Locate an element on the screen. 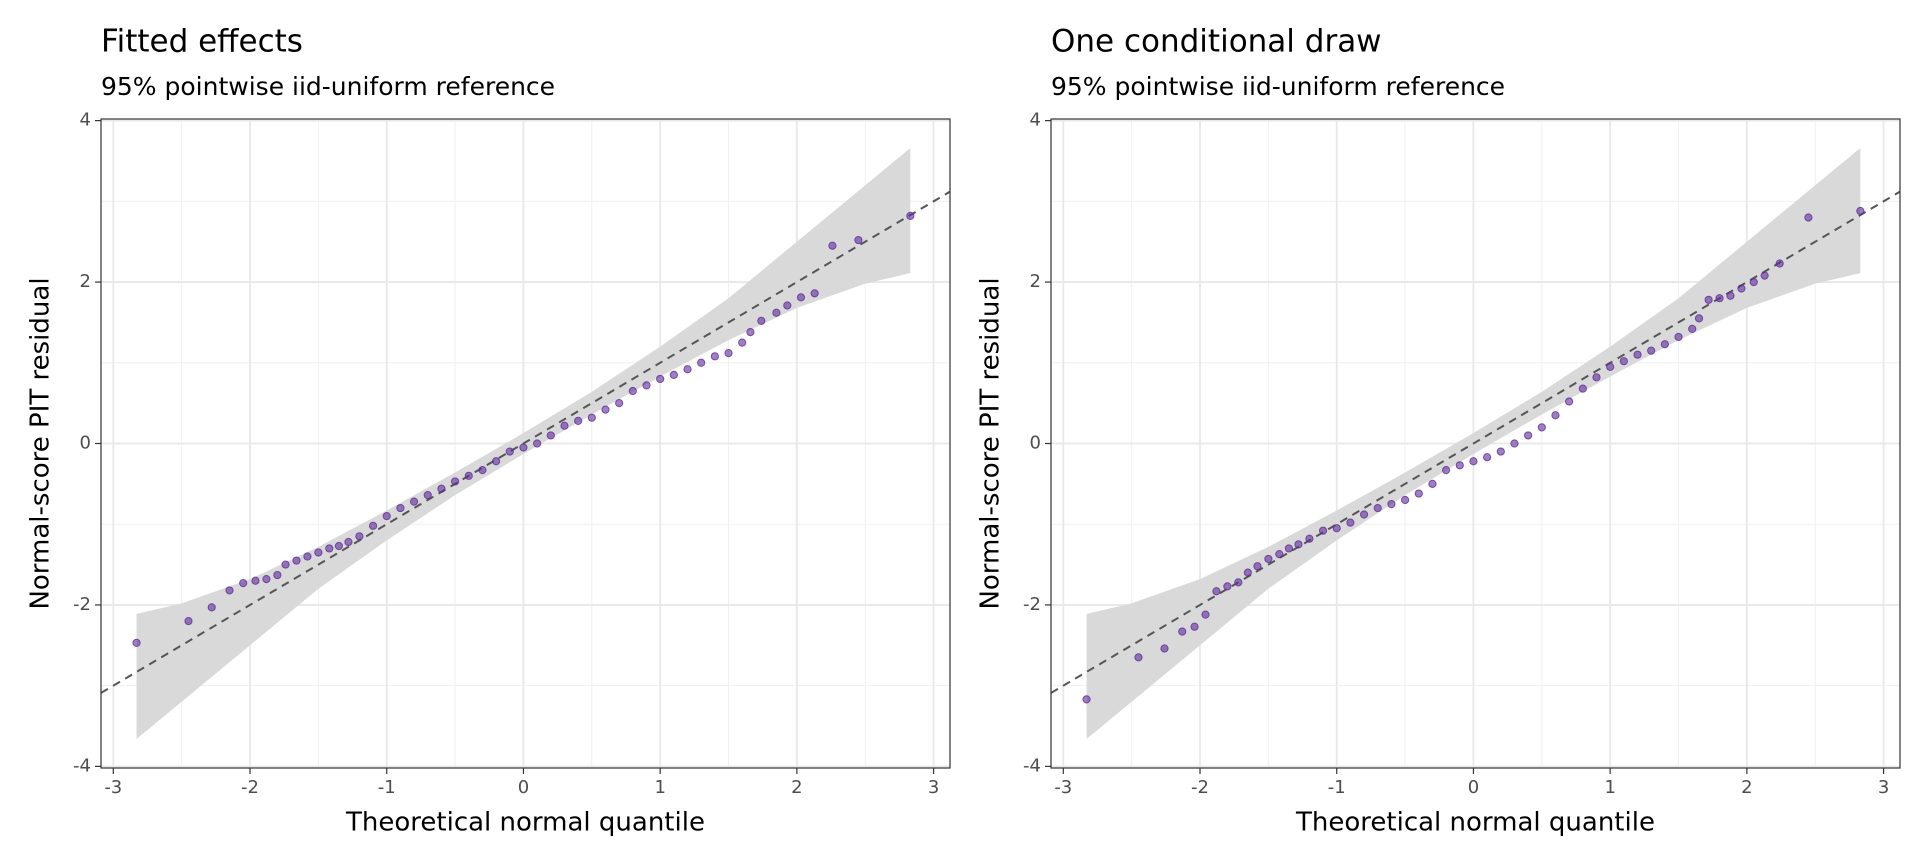  y-tick-label: -4 is located at coordinates (82, 765).